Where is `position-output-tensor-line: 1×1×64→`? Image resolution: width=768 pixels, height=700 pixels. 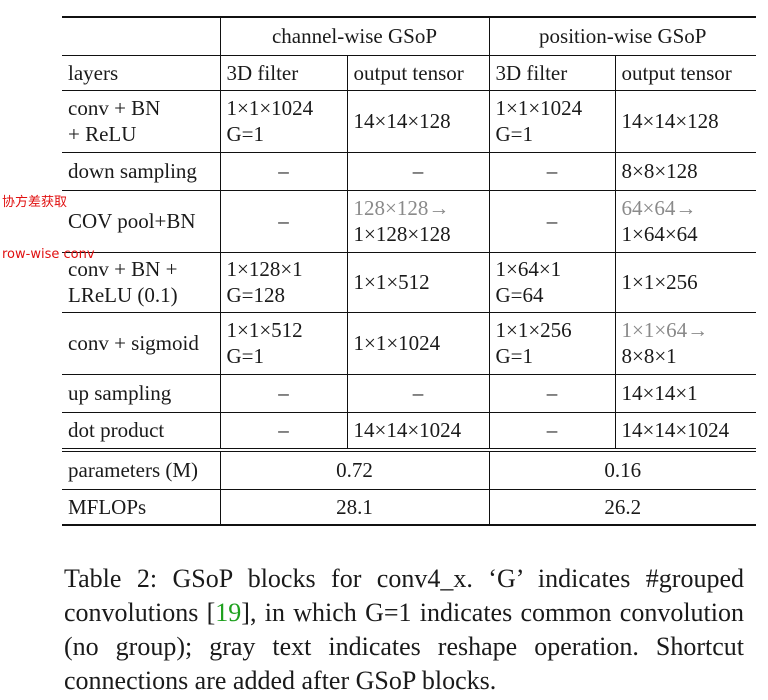 position-output-tensor-line: 1×1×64→ is located at coordinates (665, 330).